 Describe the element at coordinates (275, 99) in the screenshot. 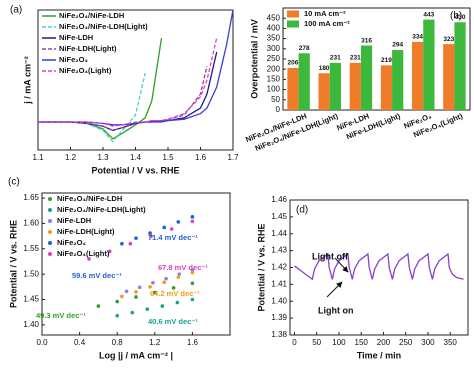

I see `y-tick-label: 50` at that location.